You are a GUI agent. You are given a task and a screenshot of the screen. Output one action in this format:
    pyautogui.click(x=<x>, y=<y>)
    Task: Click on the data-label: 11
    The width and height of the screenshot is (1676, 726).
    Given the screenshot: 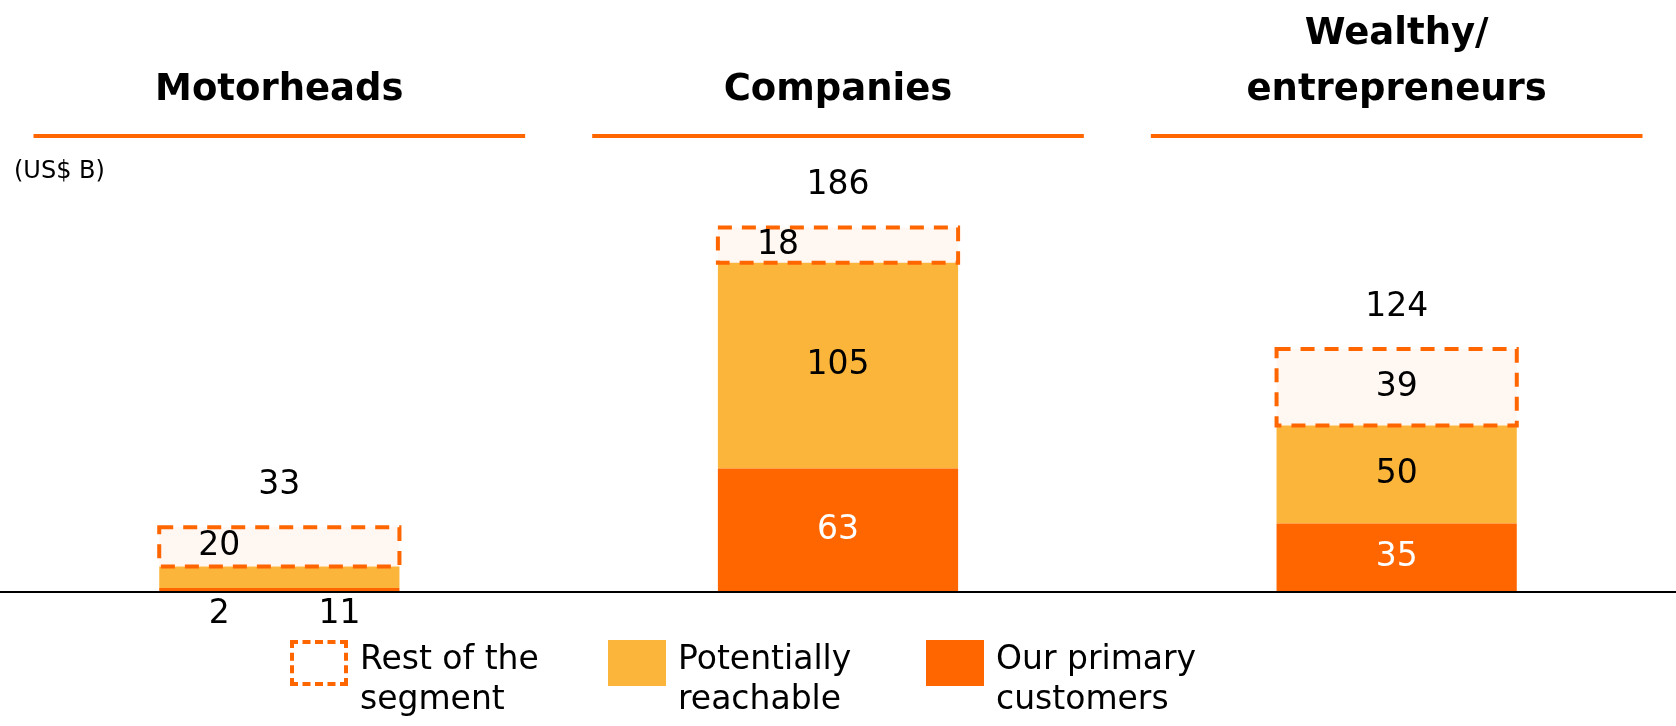 What is the action you would take?
    pyautogui.click(x=339, y=611)
    